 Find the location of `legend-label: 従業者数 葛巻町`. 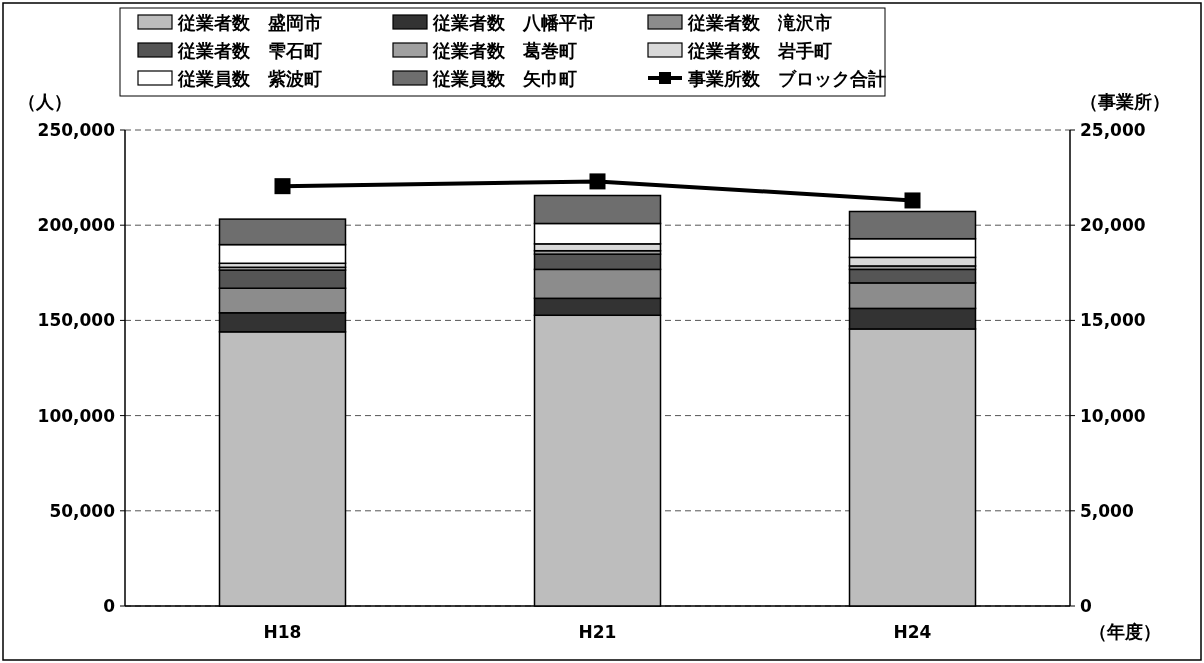

legend-label: 従業者数 葛巻町 is located at coordinates (504, 50).